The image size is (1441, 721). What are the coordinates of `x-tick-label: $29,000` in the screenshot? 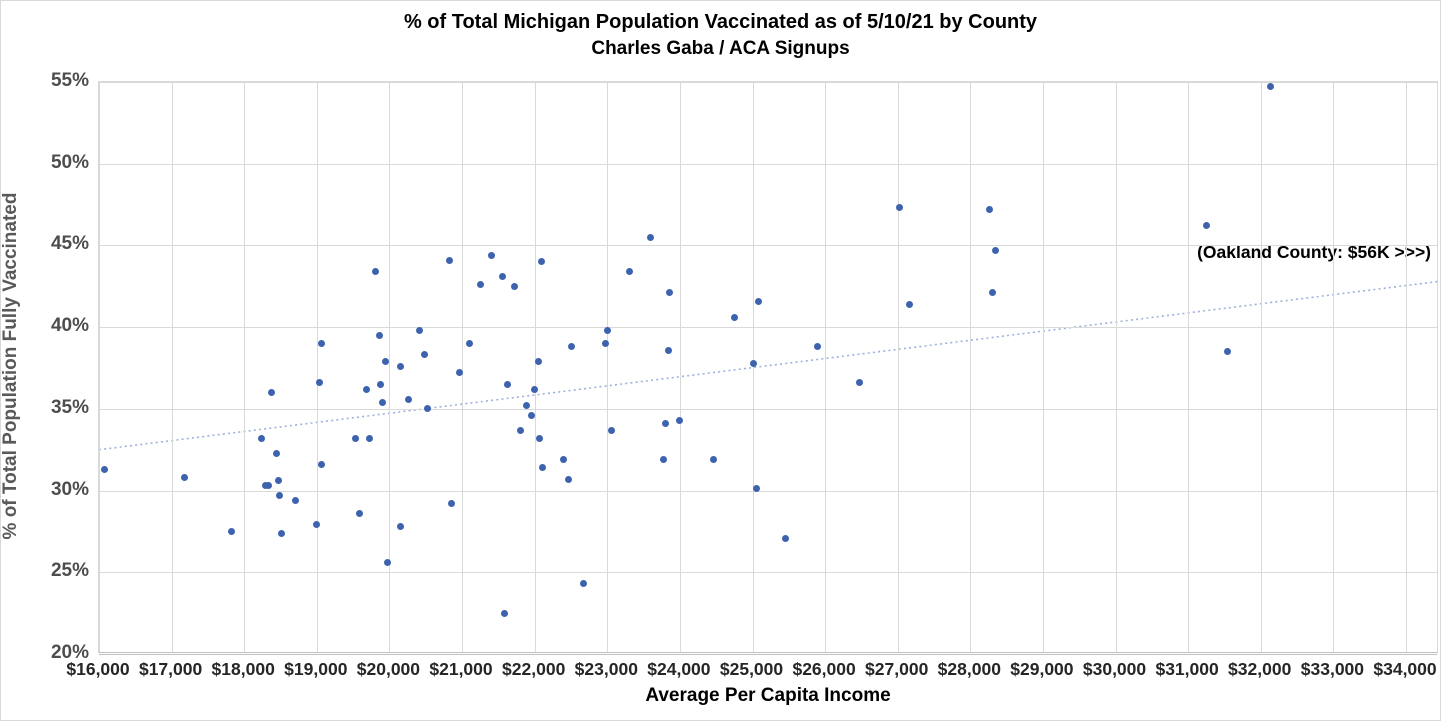 It's located at (1042, 669).